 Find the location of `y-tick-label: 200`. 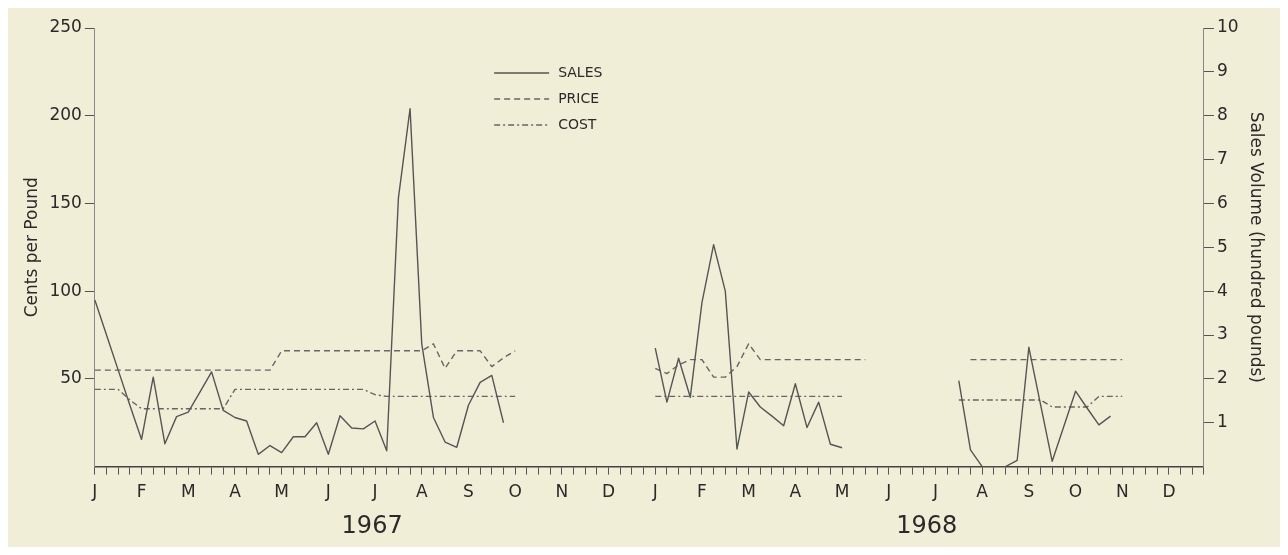

y-tick-label: 200 is located at coordinates (65, 114).